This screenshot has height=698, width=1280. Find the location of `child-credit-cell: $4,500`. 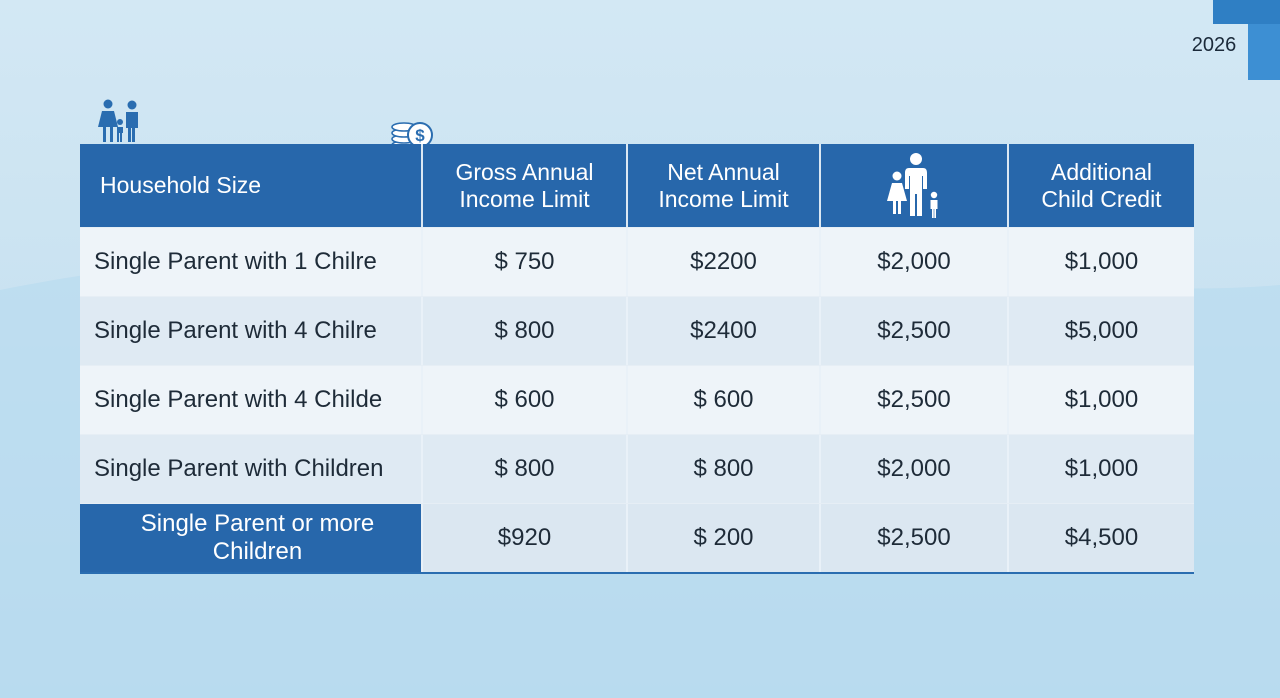

child-credit-cell: $4,500 is located at coordinates (1100, 538).